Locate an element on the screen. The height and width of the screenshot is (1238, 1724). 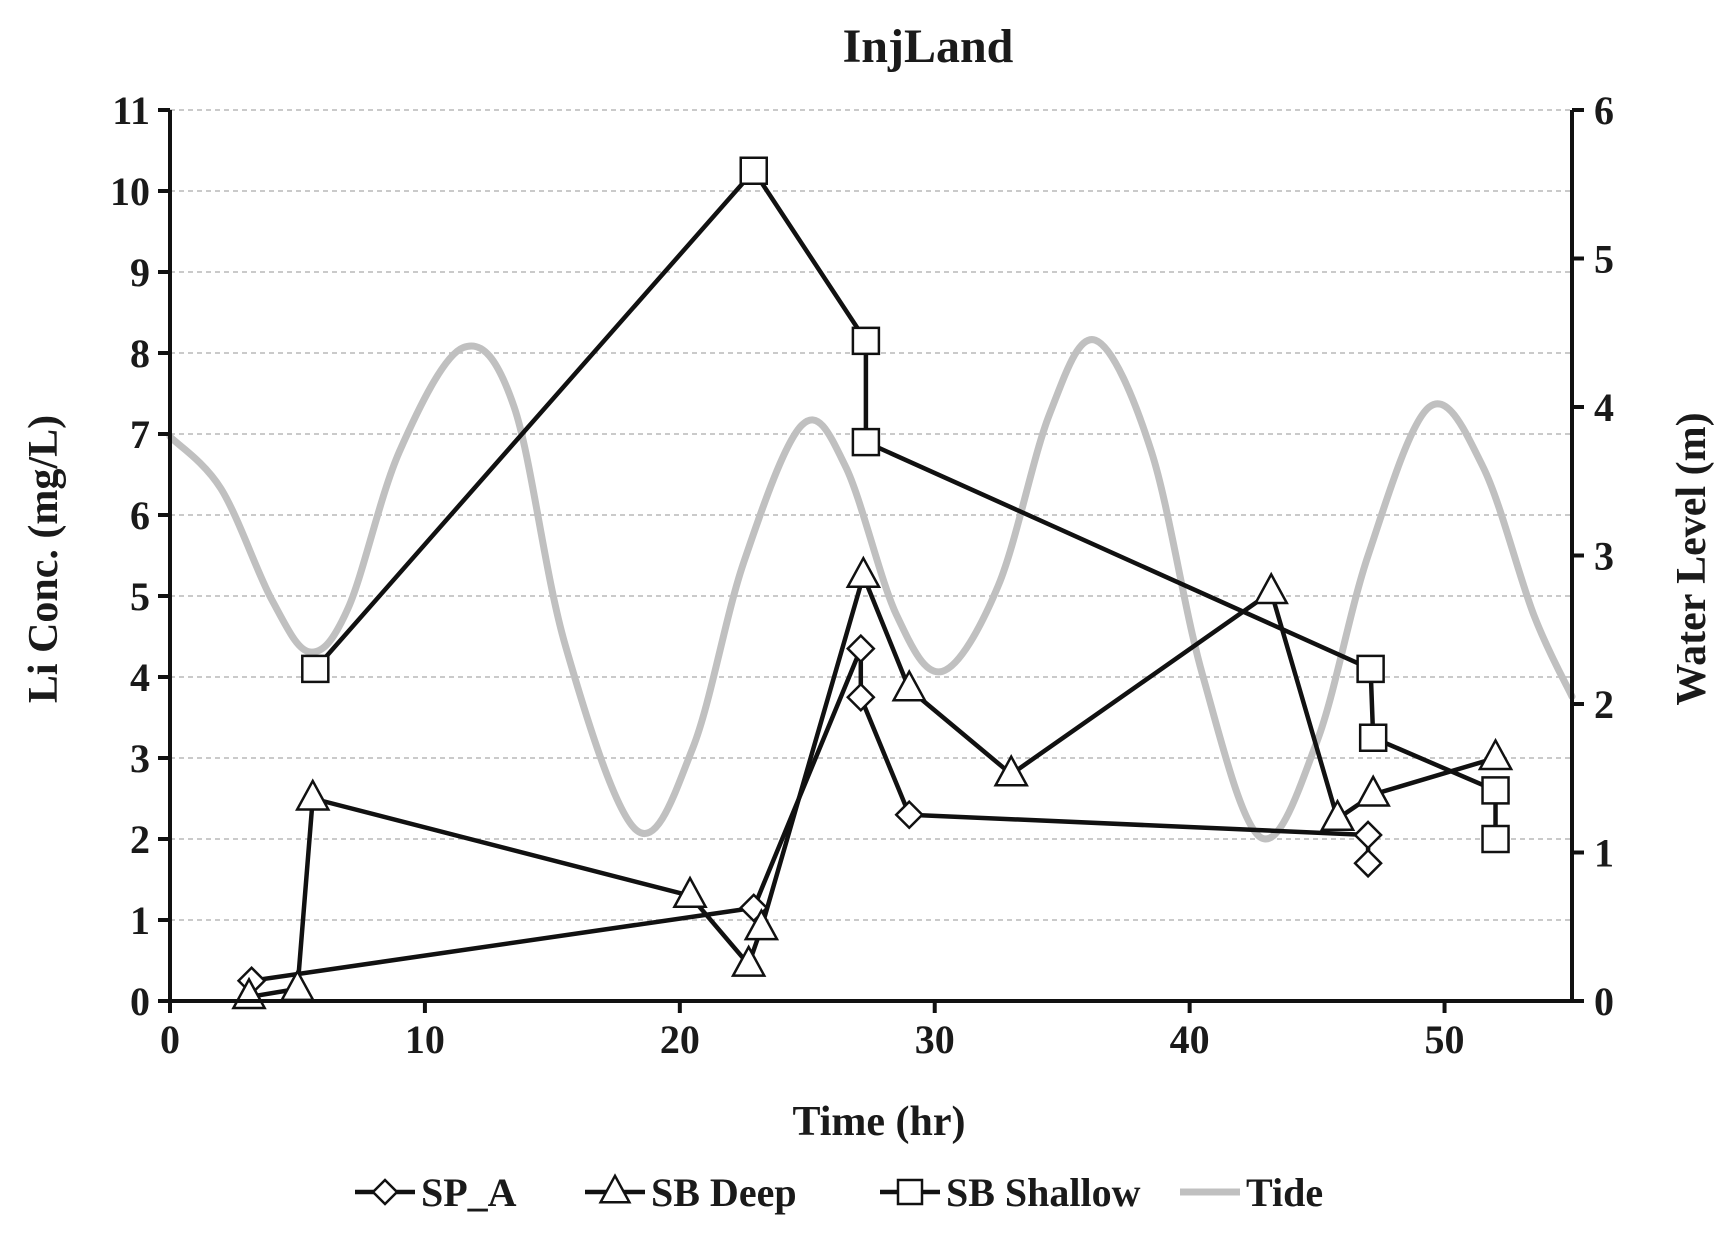
x-tick-label-30: 30 is located at coordinates (935, 1039).